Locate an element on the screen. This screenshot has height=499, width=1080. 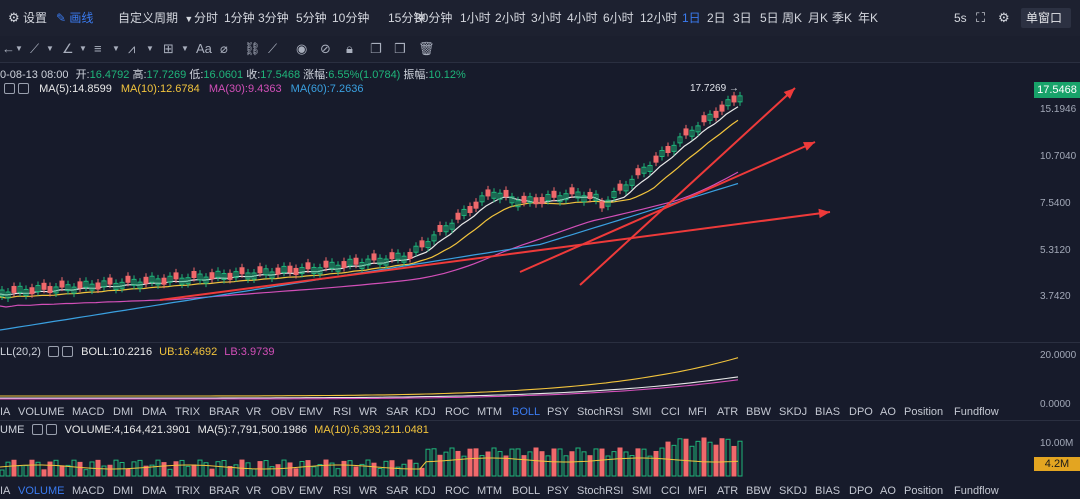
arrow-left-icon: ← is located at coordinates (8, 48).